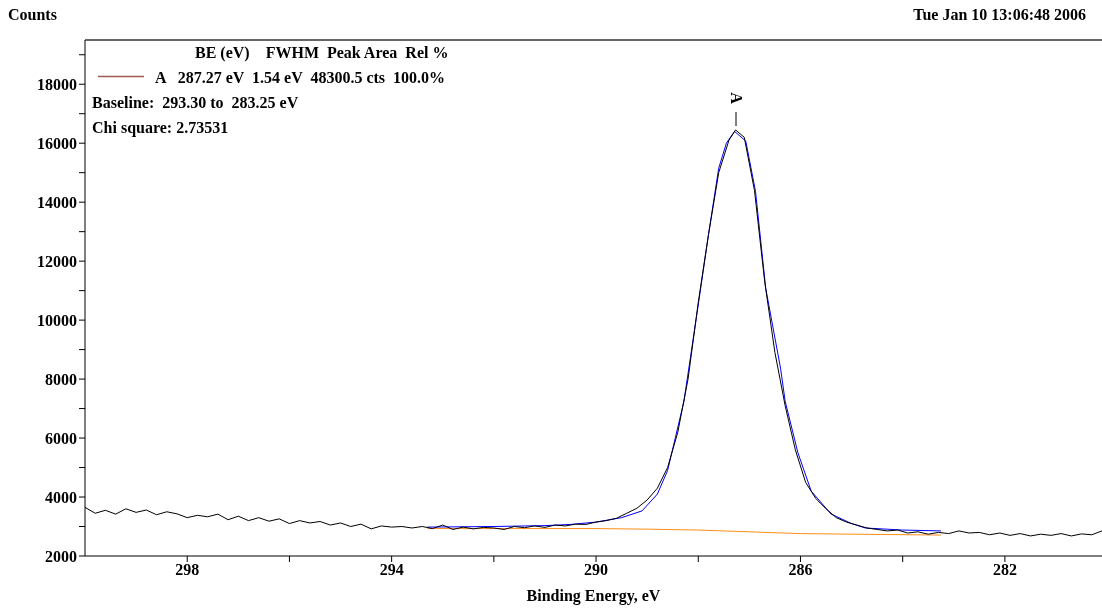 This screenshot has width=1102, height=611. I want to click on annotation: Baseline: 293.30 to 283.25 eV, so click(195, 103).